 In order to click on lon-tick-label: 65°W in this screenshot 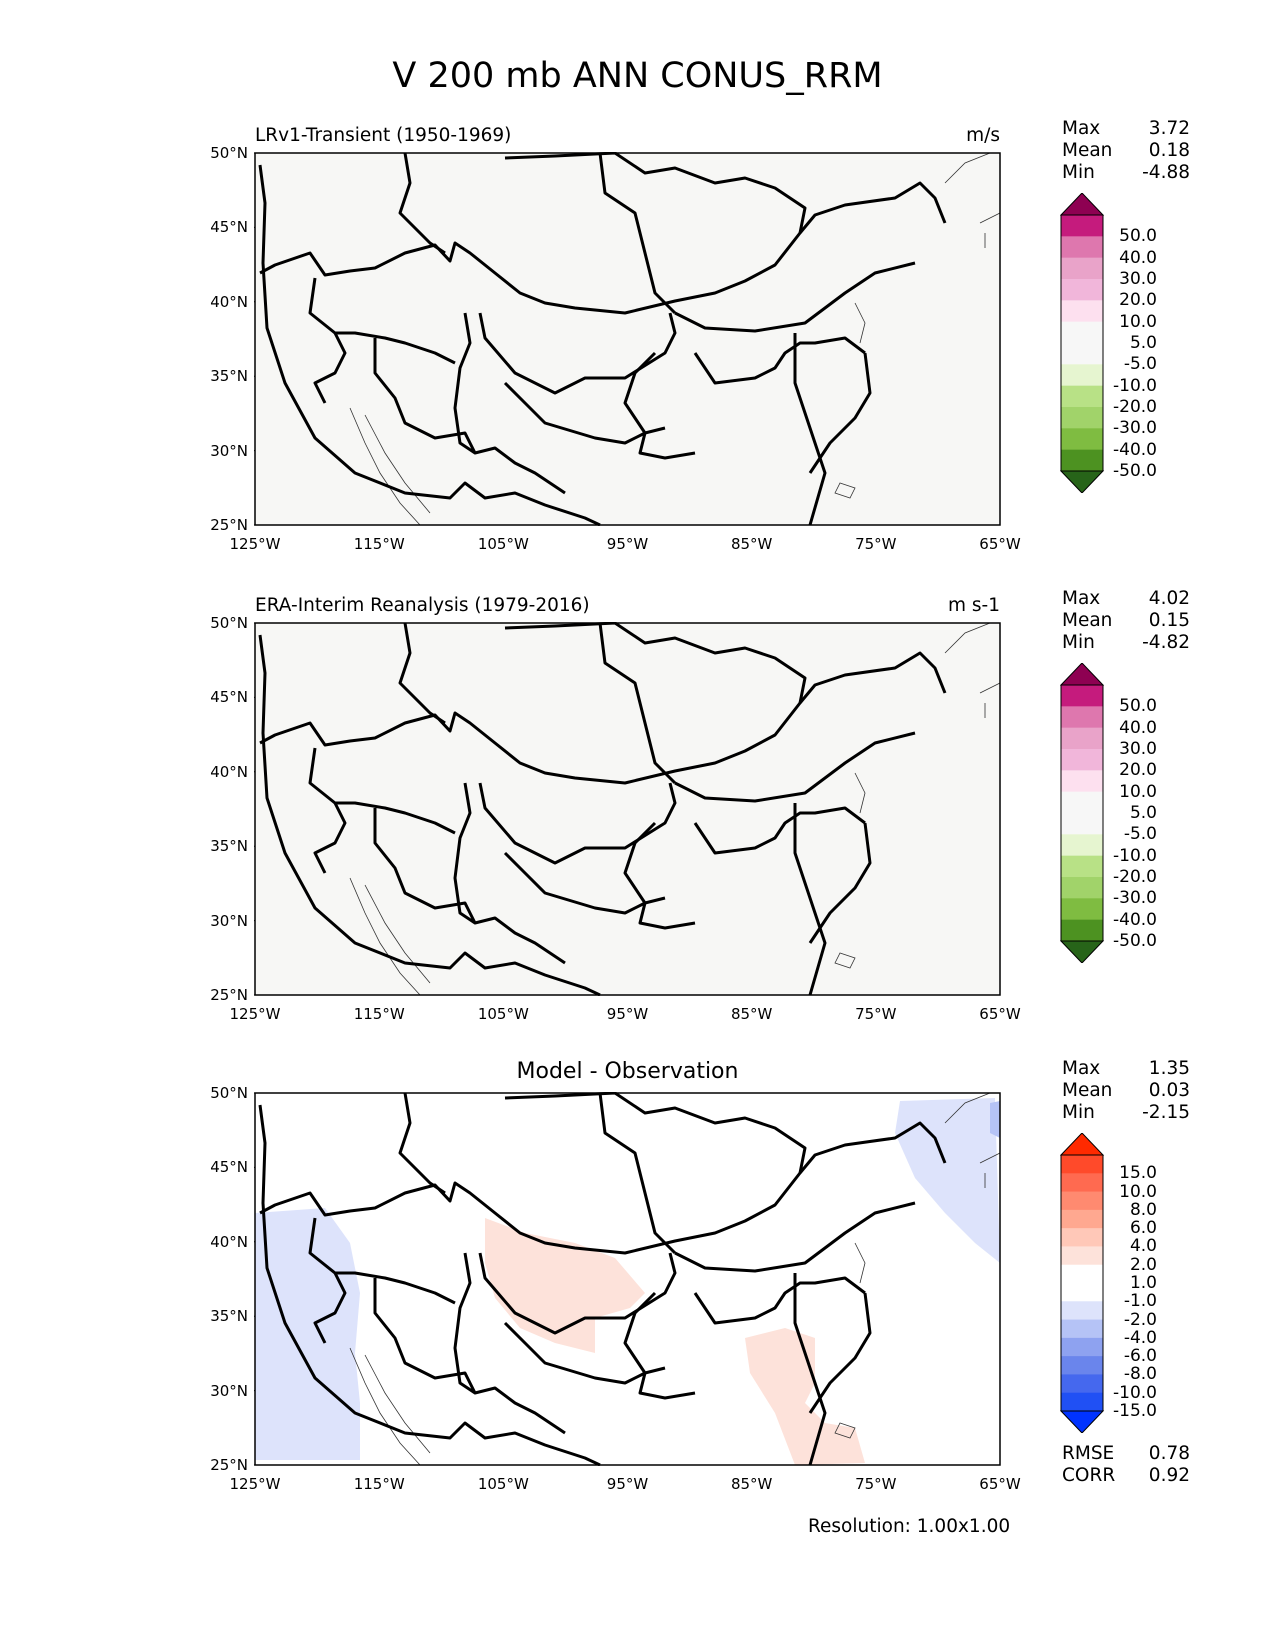, I will do `click(1000, 544)`.